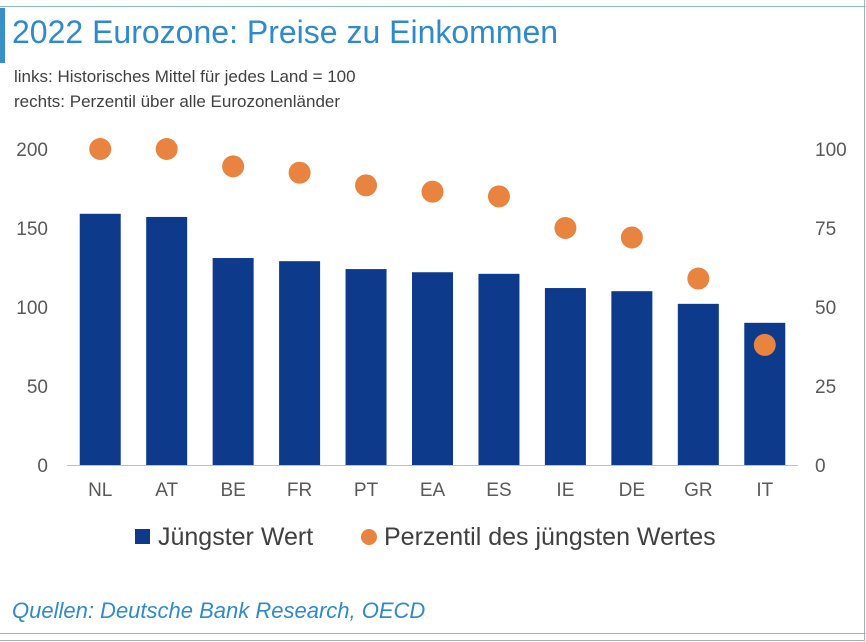 This screenshot has height=642, width=866. I want to click on y-left-tick-label: 200, so click(32, 150).